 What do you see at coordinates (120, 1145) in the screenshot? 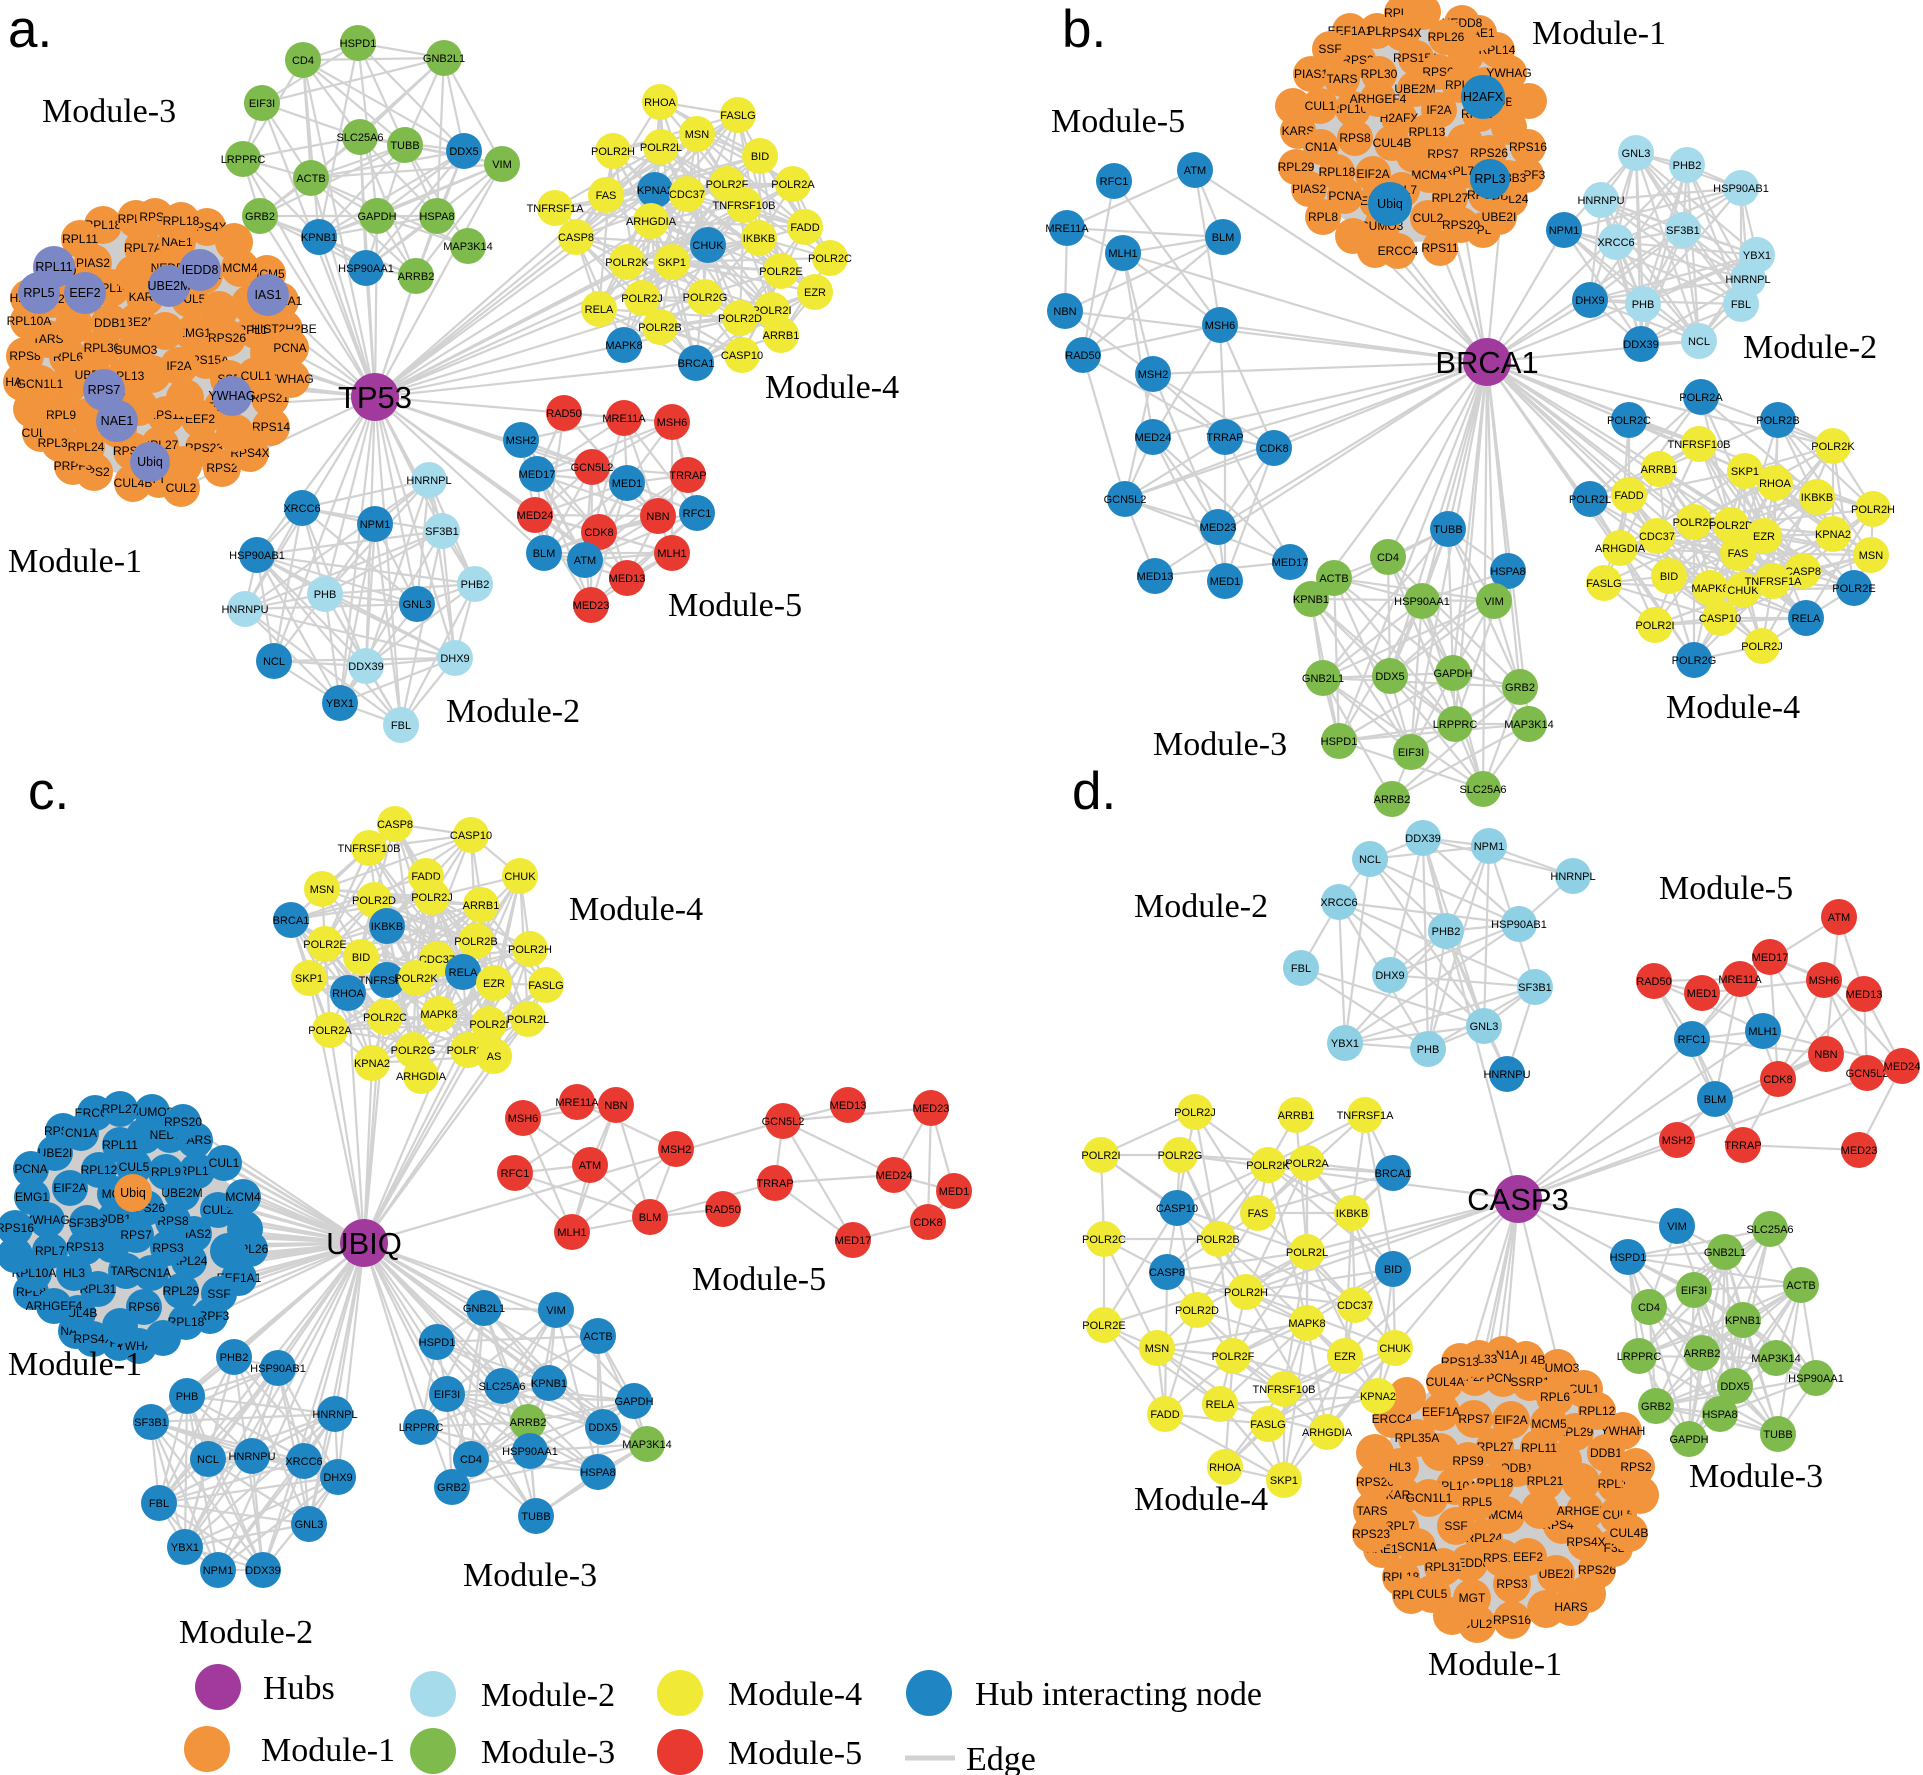
I see `svg-text: RPL11` at bounding box center [120, 1145].